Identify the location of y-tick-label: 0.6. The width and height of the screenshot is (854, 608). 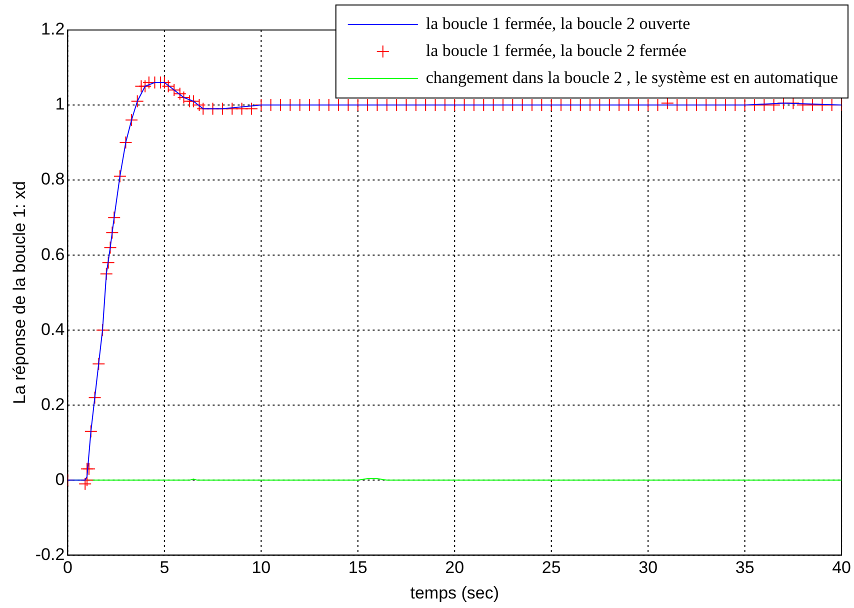
(53, 254).